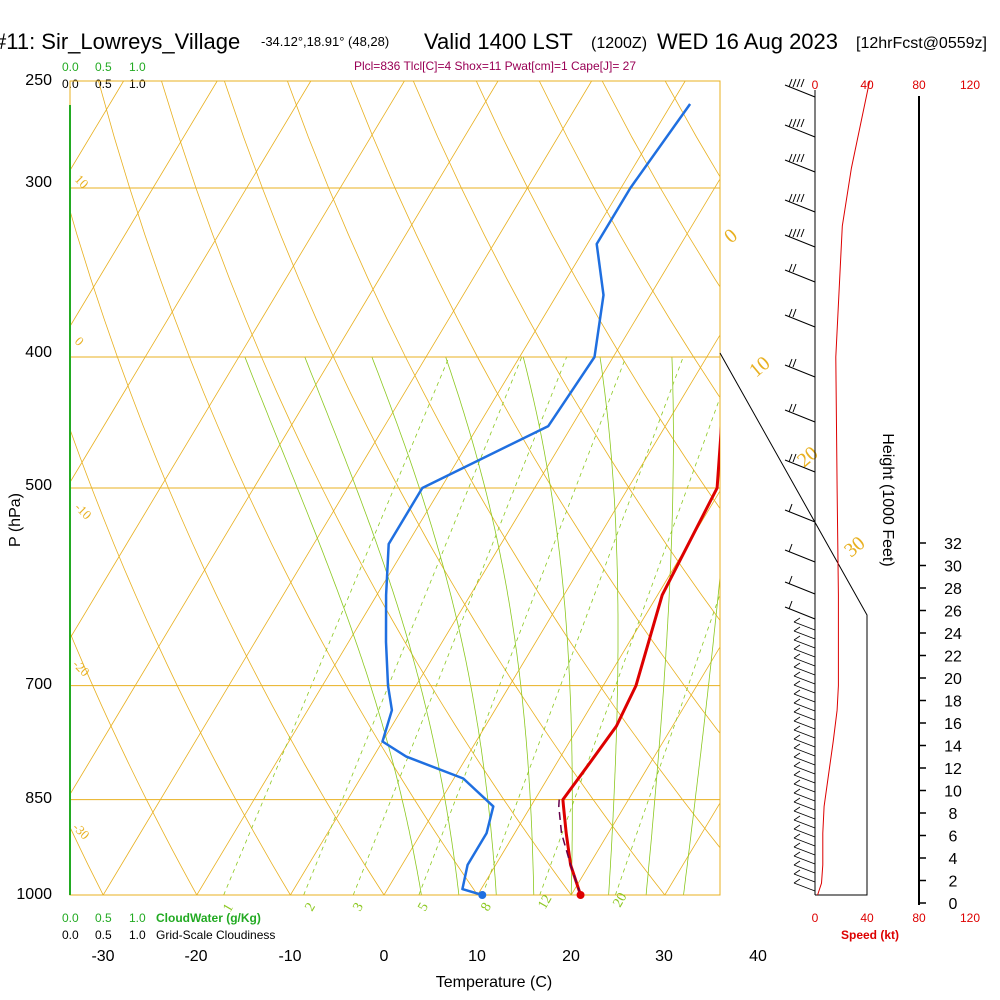  What do you see at coordinates (310, 907) in the screenshot?
I see `mixing-ratio-label: 2` at bounding box center [310, 907].